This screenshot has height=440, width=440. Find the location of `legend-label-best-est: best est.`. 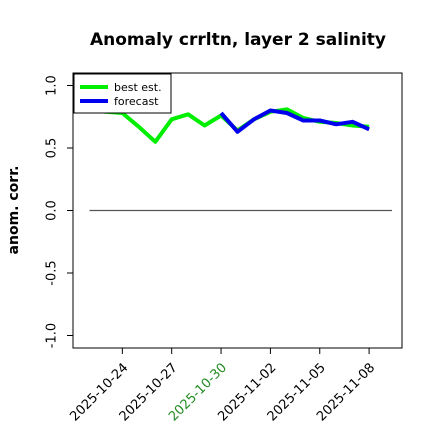

legend-label-best-est: best est. is located at coordinates (138, 87).